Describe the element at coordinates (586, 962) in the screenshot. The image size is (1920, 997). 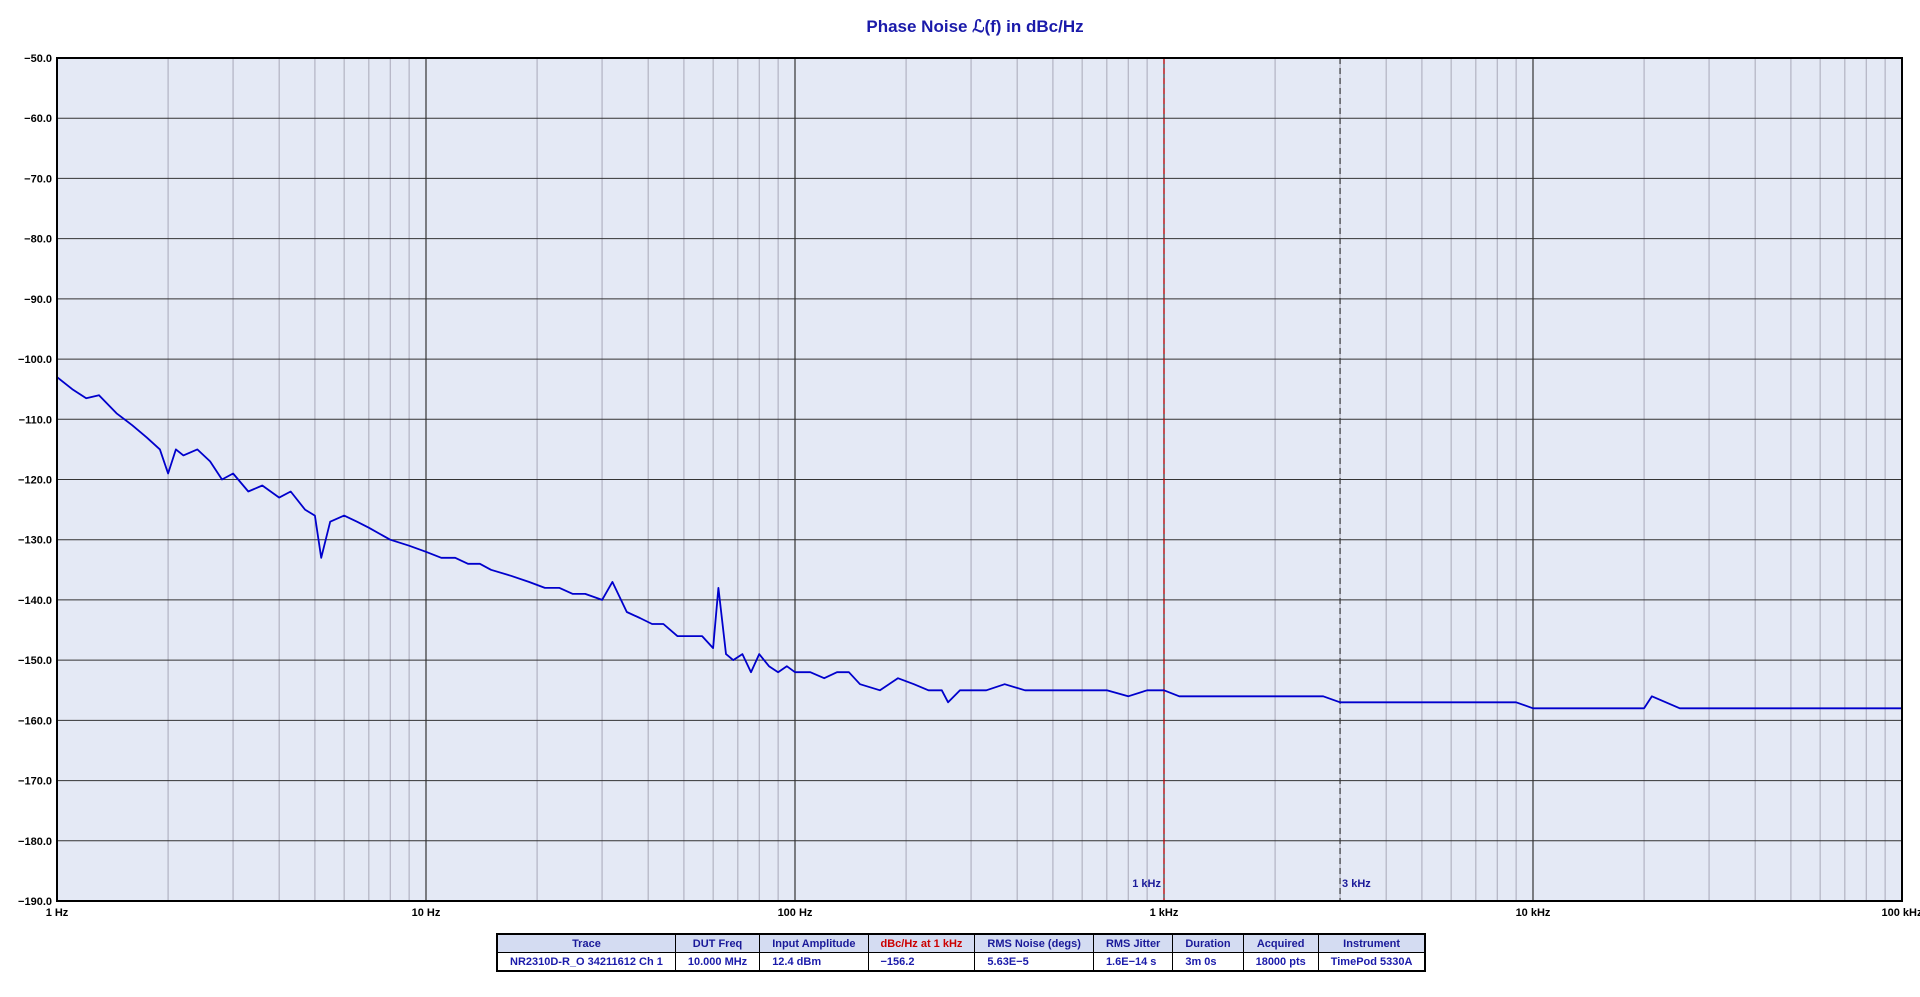
I see `value-trace: NR2310D-R_O 34211612 Ch 1` at that location.